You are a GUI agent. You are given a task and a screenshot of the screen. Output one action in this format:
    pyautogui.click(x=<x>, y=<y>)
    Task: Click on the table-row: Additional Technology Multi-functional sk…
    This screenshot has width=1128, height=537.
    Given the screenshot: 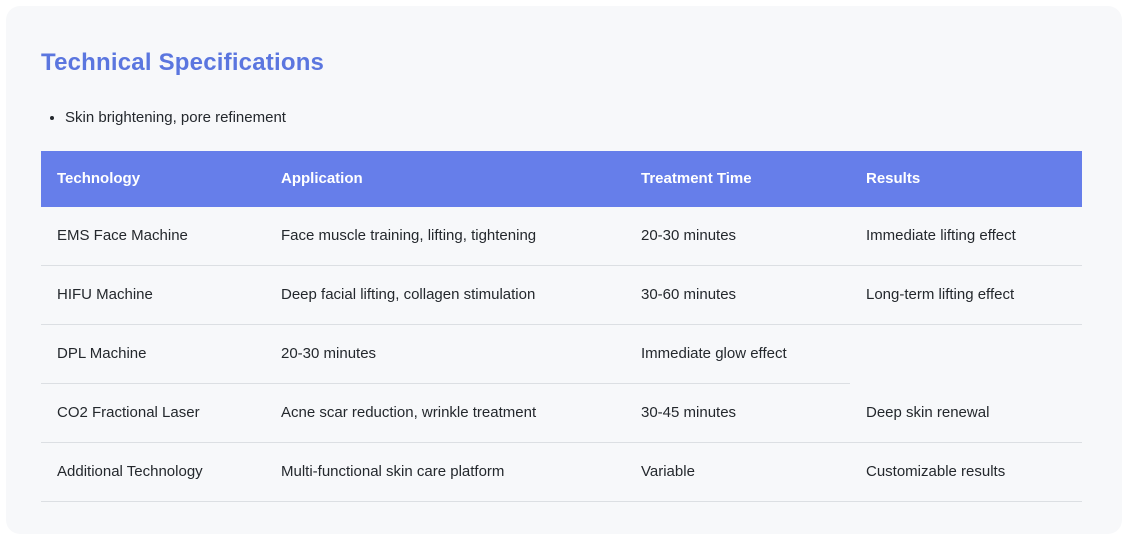 What is the action you would take?
    pyautogui.click(x=561, y=472)
    